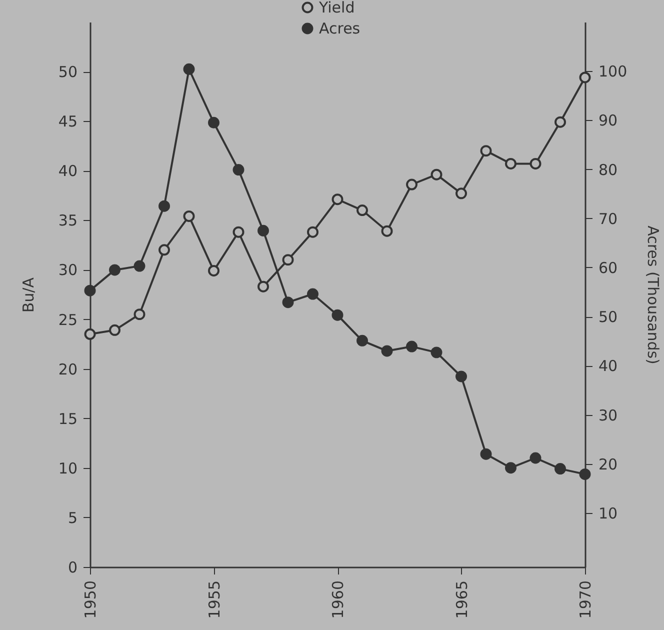 This screenshot has height=630, width=664. What do you see at coordinates (68, 171) in the screenshot?
I see `y-tick-label: 40` at bounding box center [68, 171].